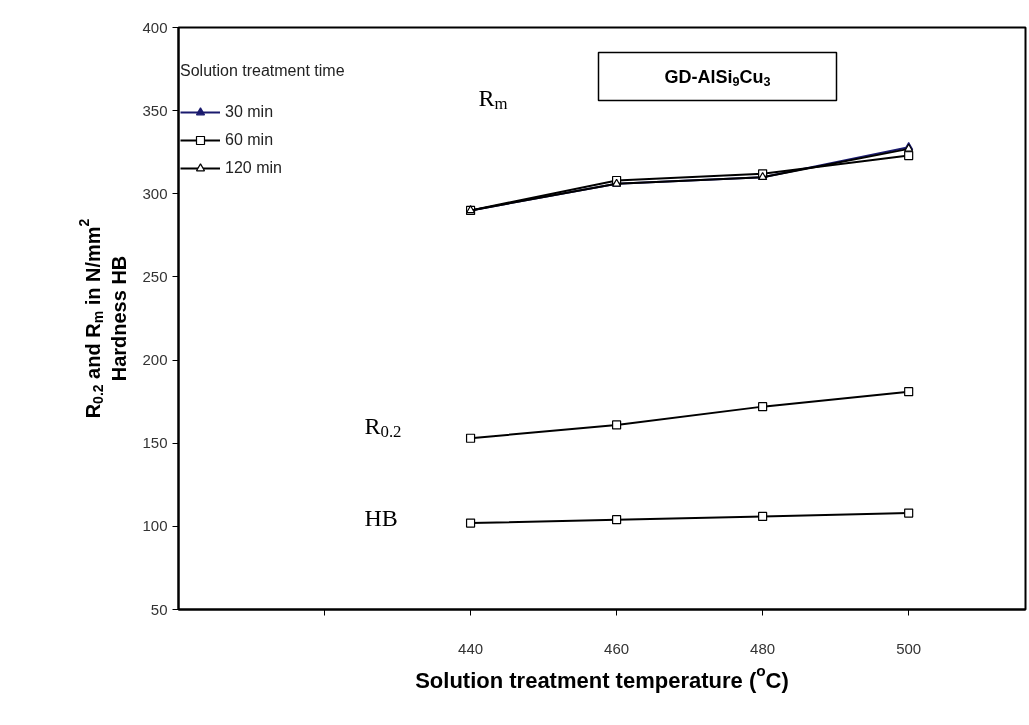 This screenshot has width=1029, height=725. What do you see at coordinates (471, 648) in the screenshot?
I see `x-tick-label: 440` at bounding box center [471, 648].